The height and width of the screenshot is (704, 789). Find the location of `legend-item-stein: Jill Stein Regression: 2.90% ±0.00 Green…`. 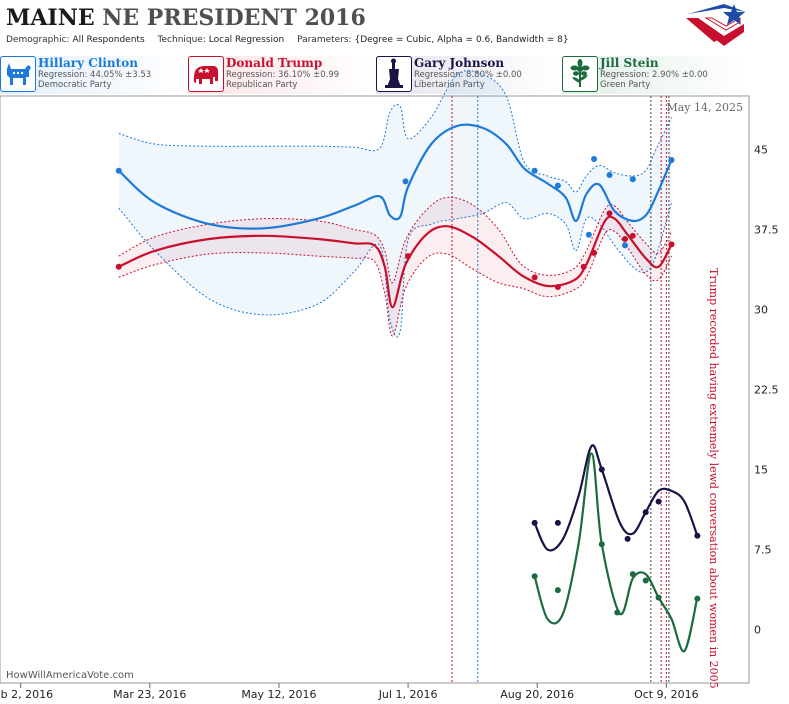

legend-item-stein: Jill Stein Regression: 2.90% ±0.00 Green… is located at coordinates (655, 75).